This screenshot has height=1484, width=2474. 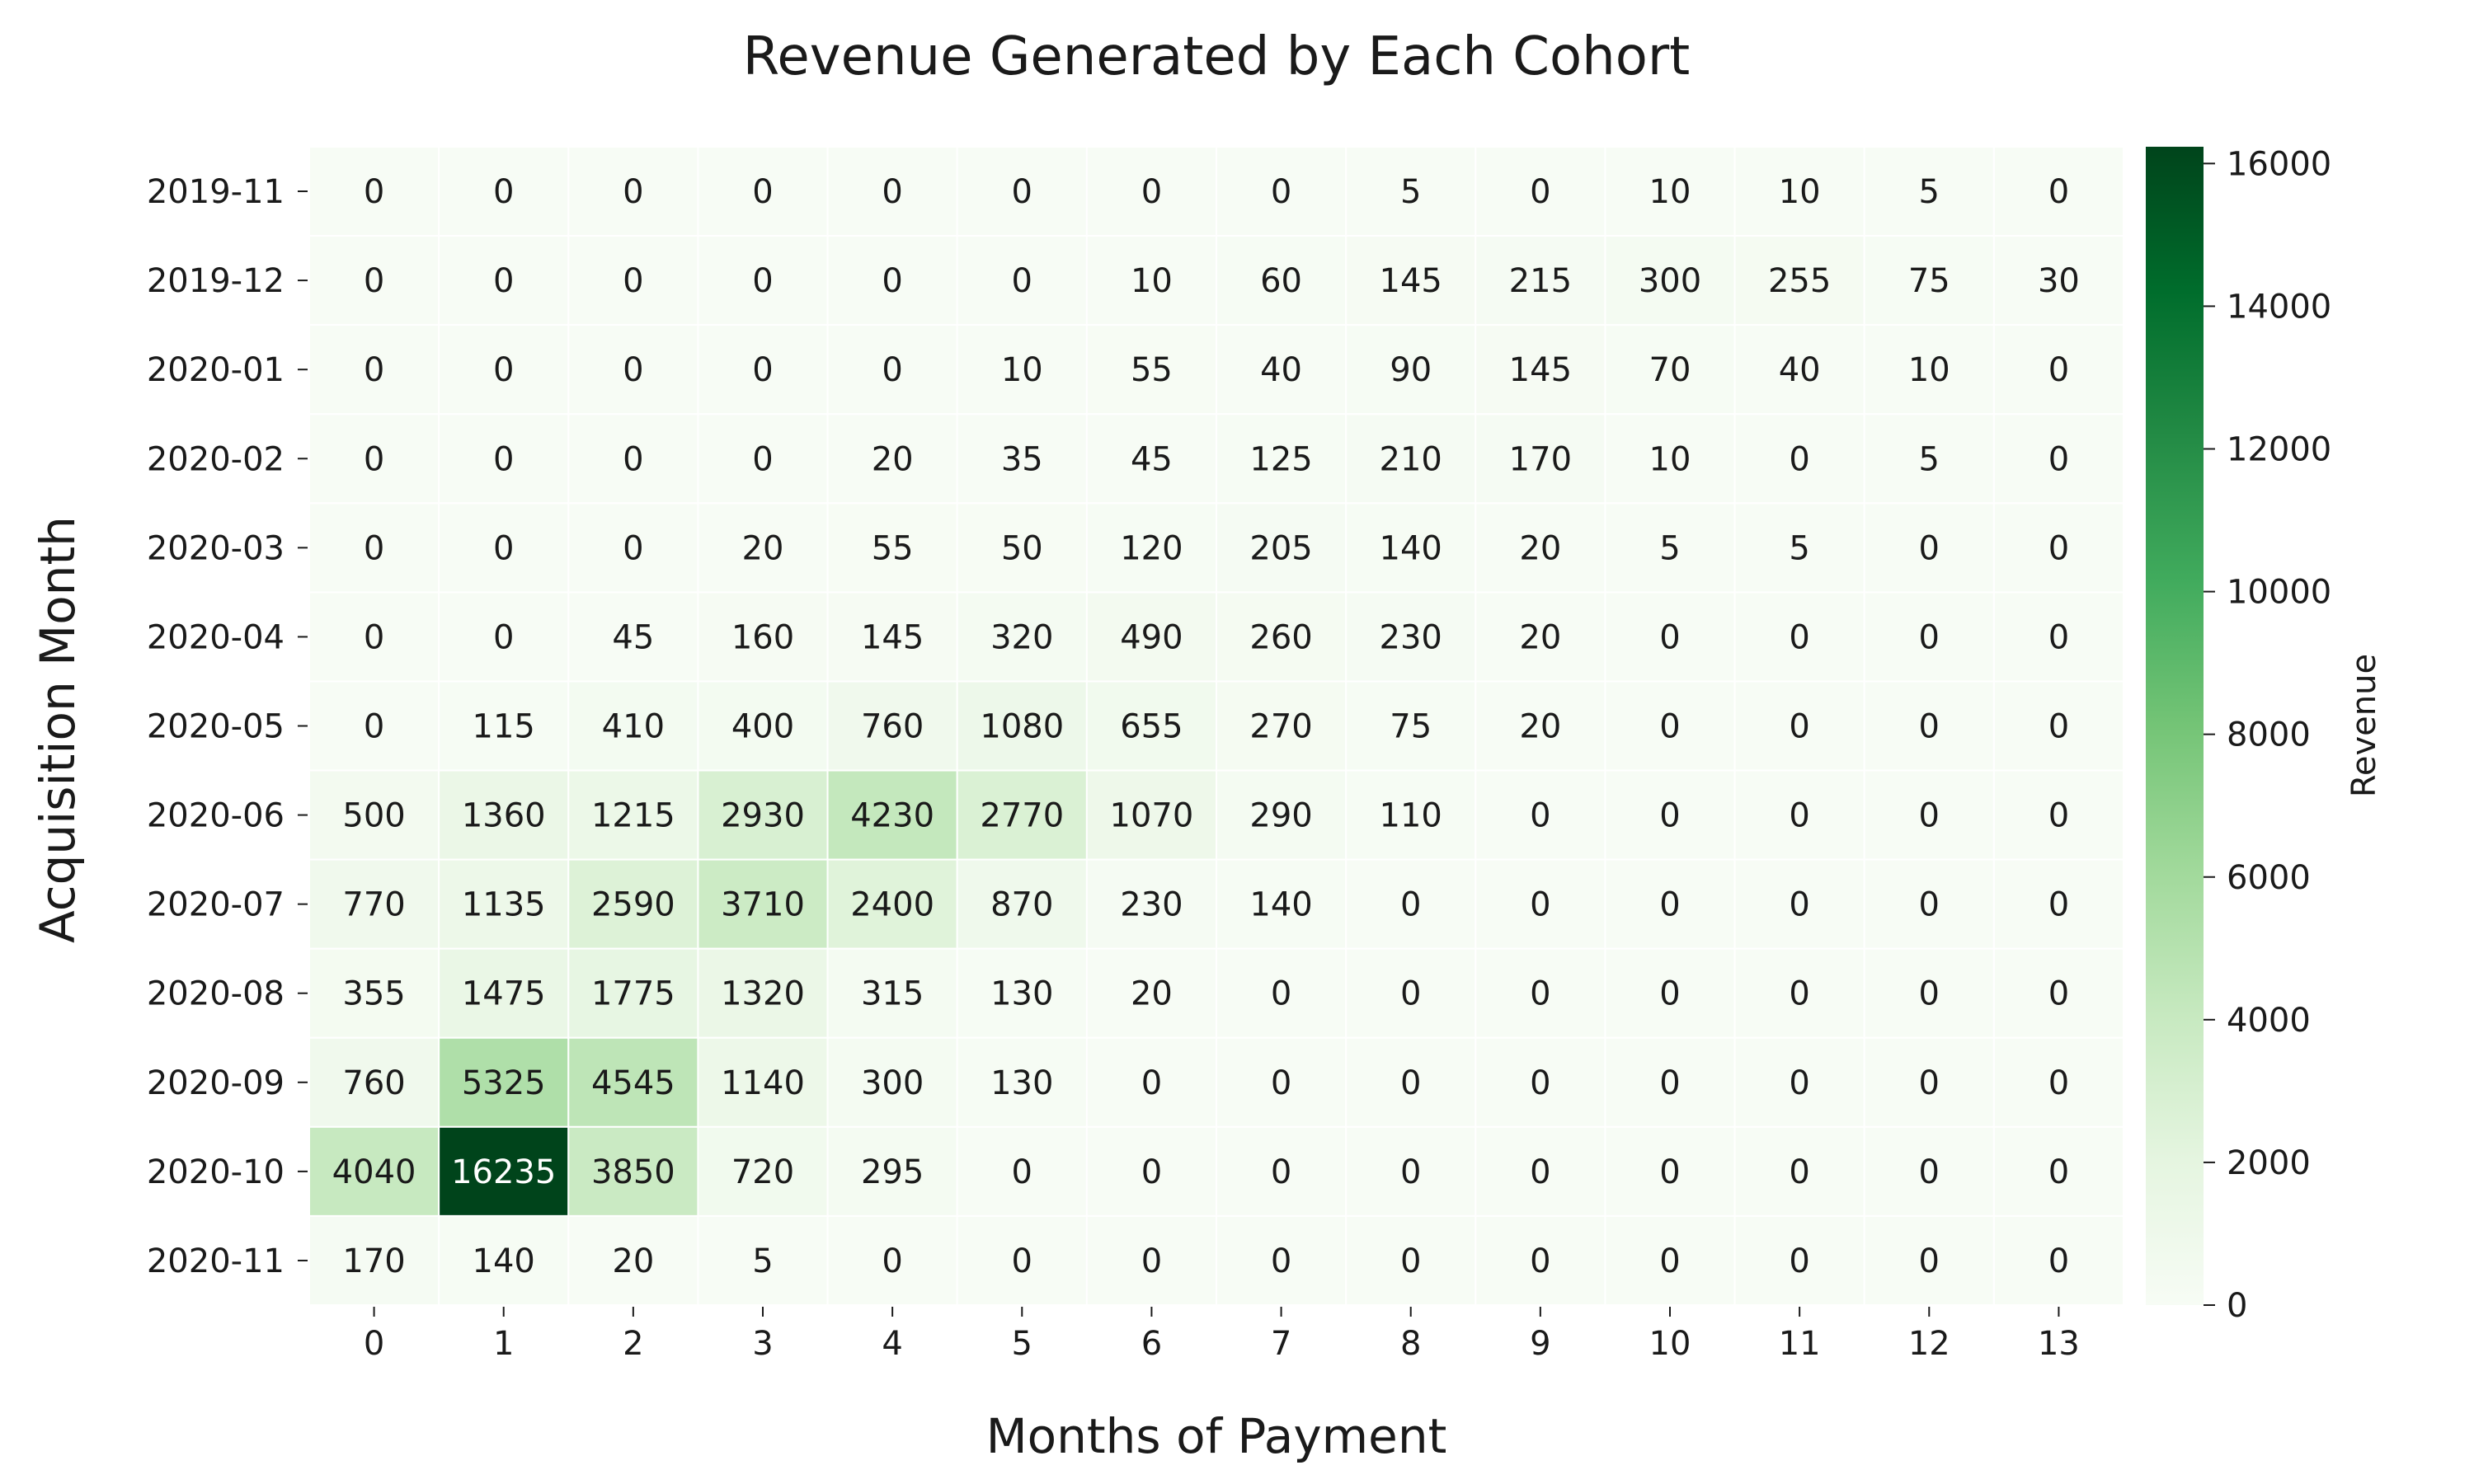 What do you see at coordinates (763, 816) in the screenshot?
I see `cell-value-label: 2930` at bounding box center [763, 816].